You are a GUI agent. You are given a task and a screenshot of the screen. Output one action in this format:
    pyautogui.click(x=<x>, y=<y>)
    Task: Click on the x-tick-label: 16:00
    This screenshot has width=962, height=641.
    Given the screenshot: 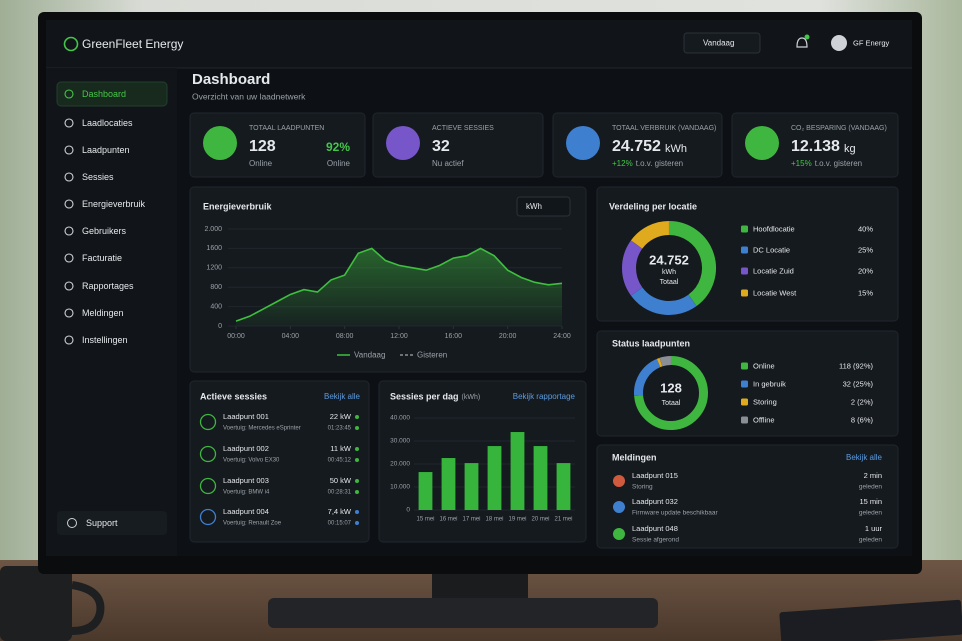 What is the action you would take?
    pyautogui.click(x=454, y=336)
    